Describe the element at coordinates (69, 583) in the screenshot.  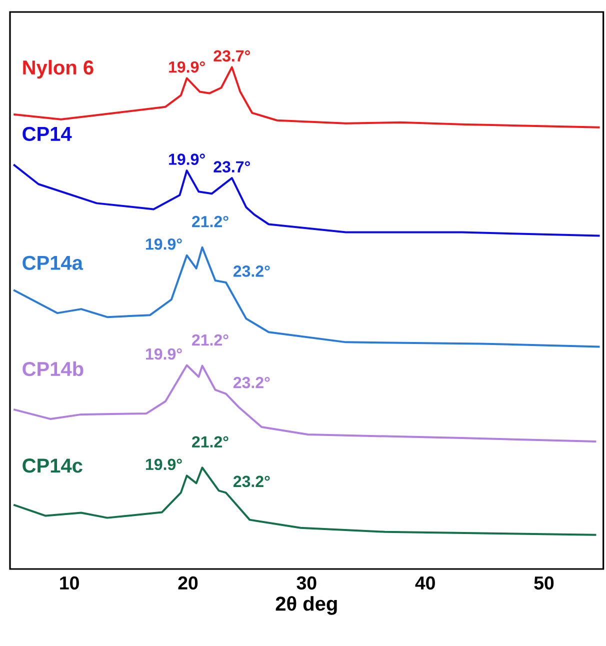
I see `x-tick-label: 10` at that location.